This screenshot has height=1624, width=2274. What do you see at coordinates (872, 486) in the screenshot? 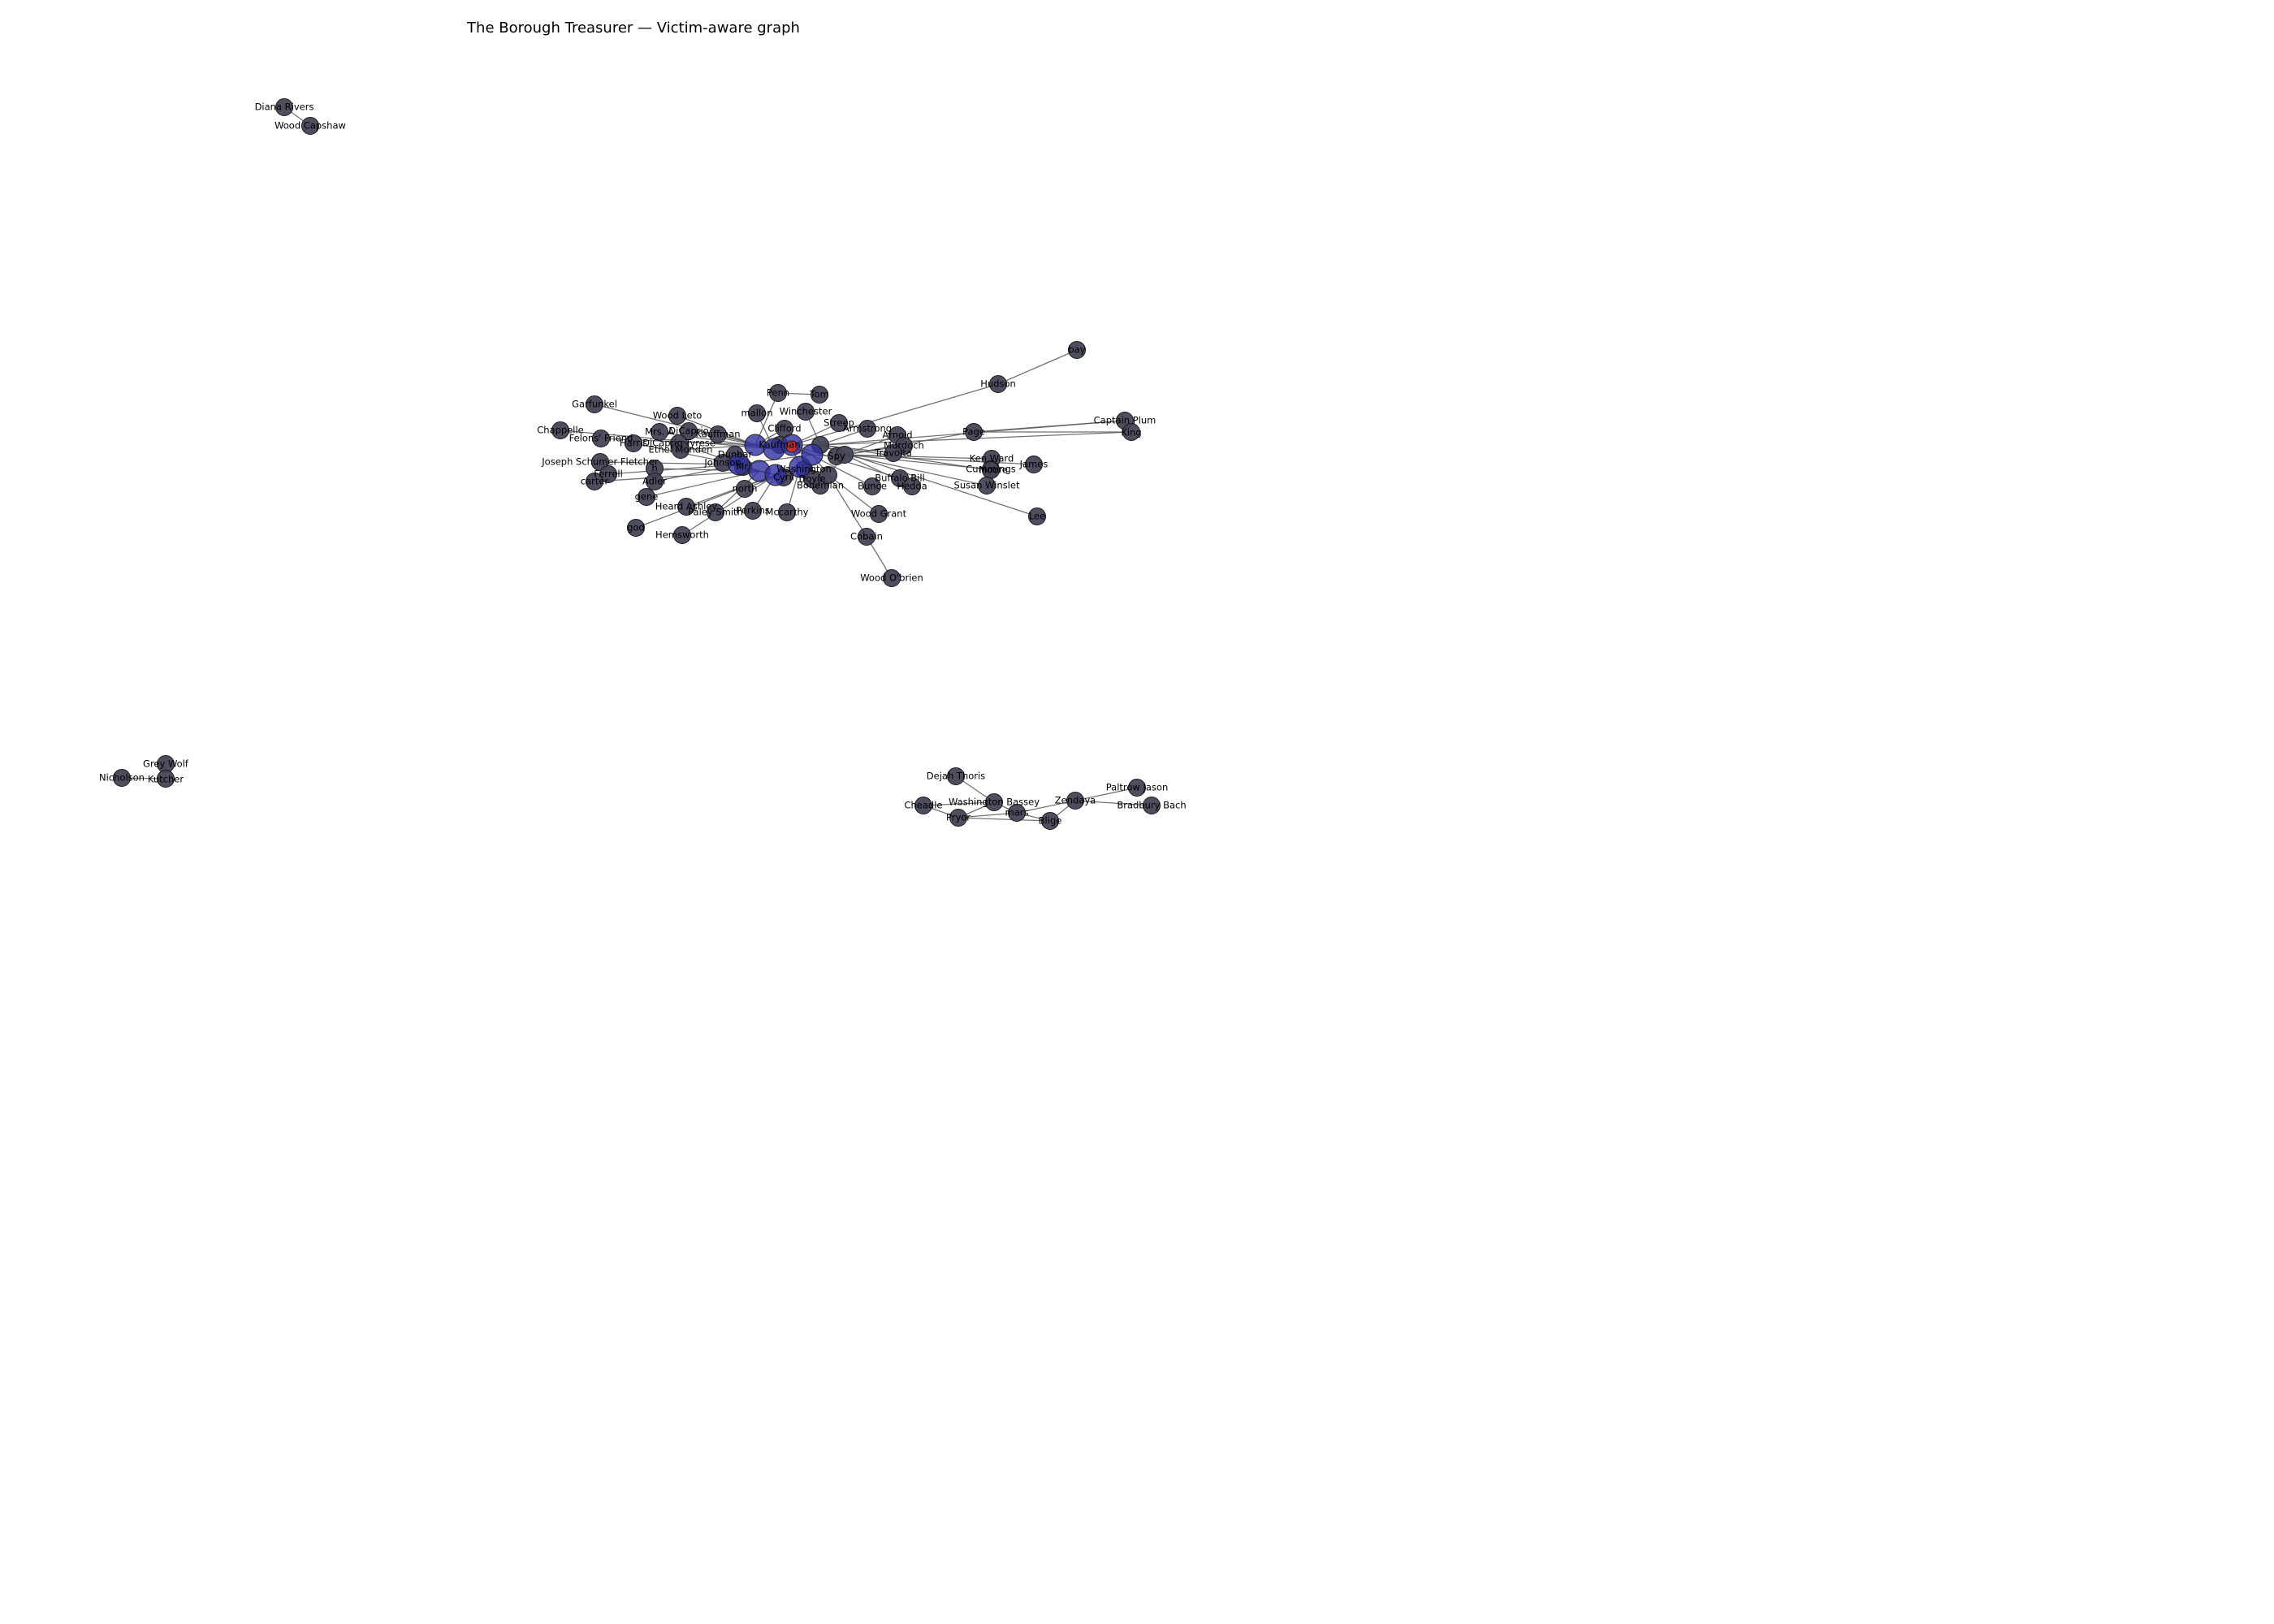
I see `node-bunce` at bounding box center [872, 486].